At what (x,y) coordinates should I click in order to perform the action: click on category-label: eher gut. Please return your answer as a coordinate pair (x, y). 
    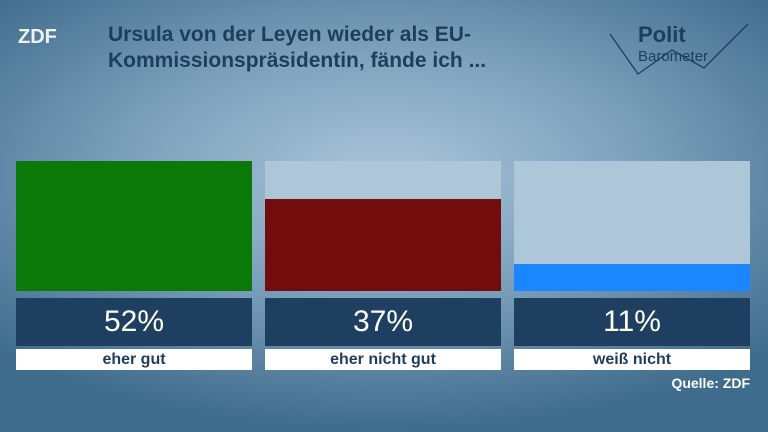
    Looking at the image, I should click on (134, 359).